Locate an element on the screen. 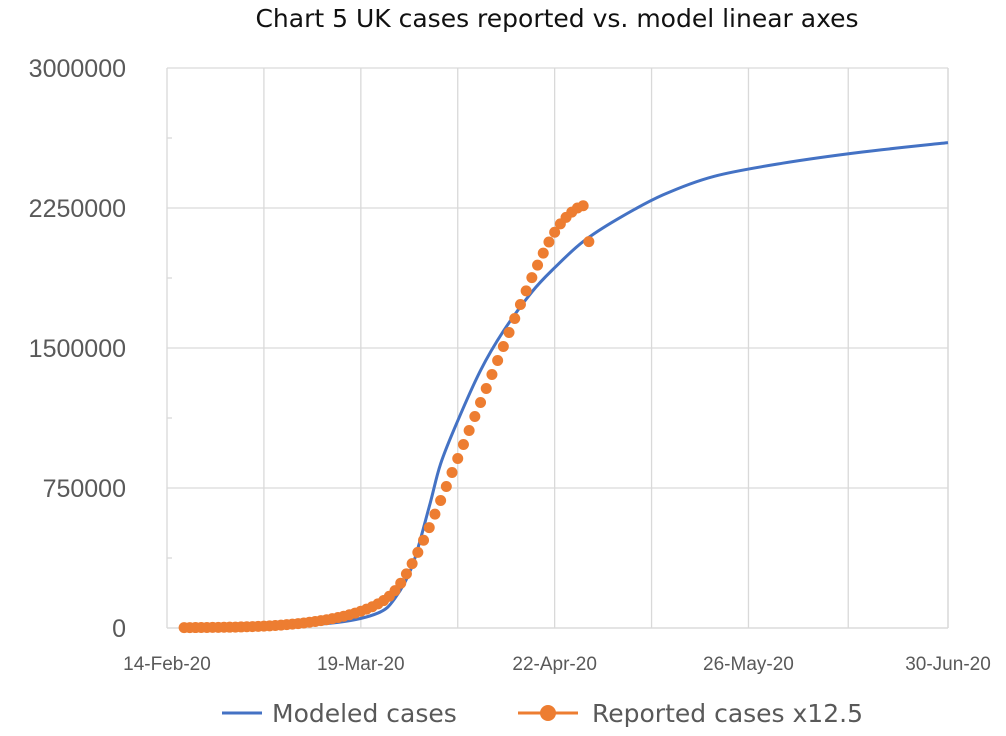 The image size is (1006, 736). x-tick-label: 30-Jun-20 is located at coordinates (948, 664).